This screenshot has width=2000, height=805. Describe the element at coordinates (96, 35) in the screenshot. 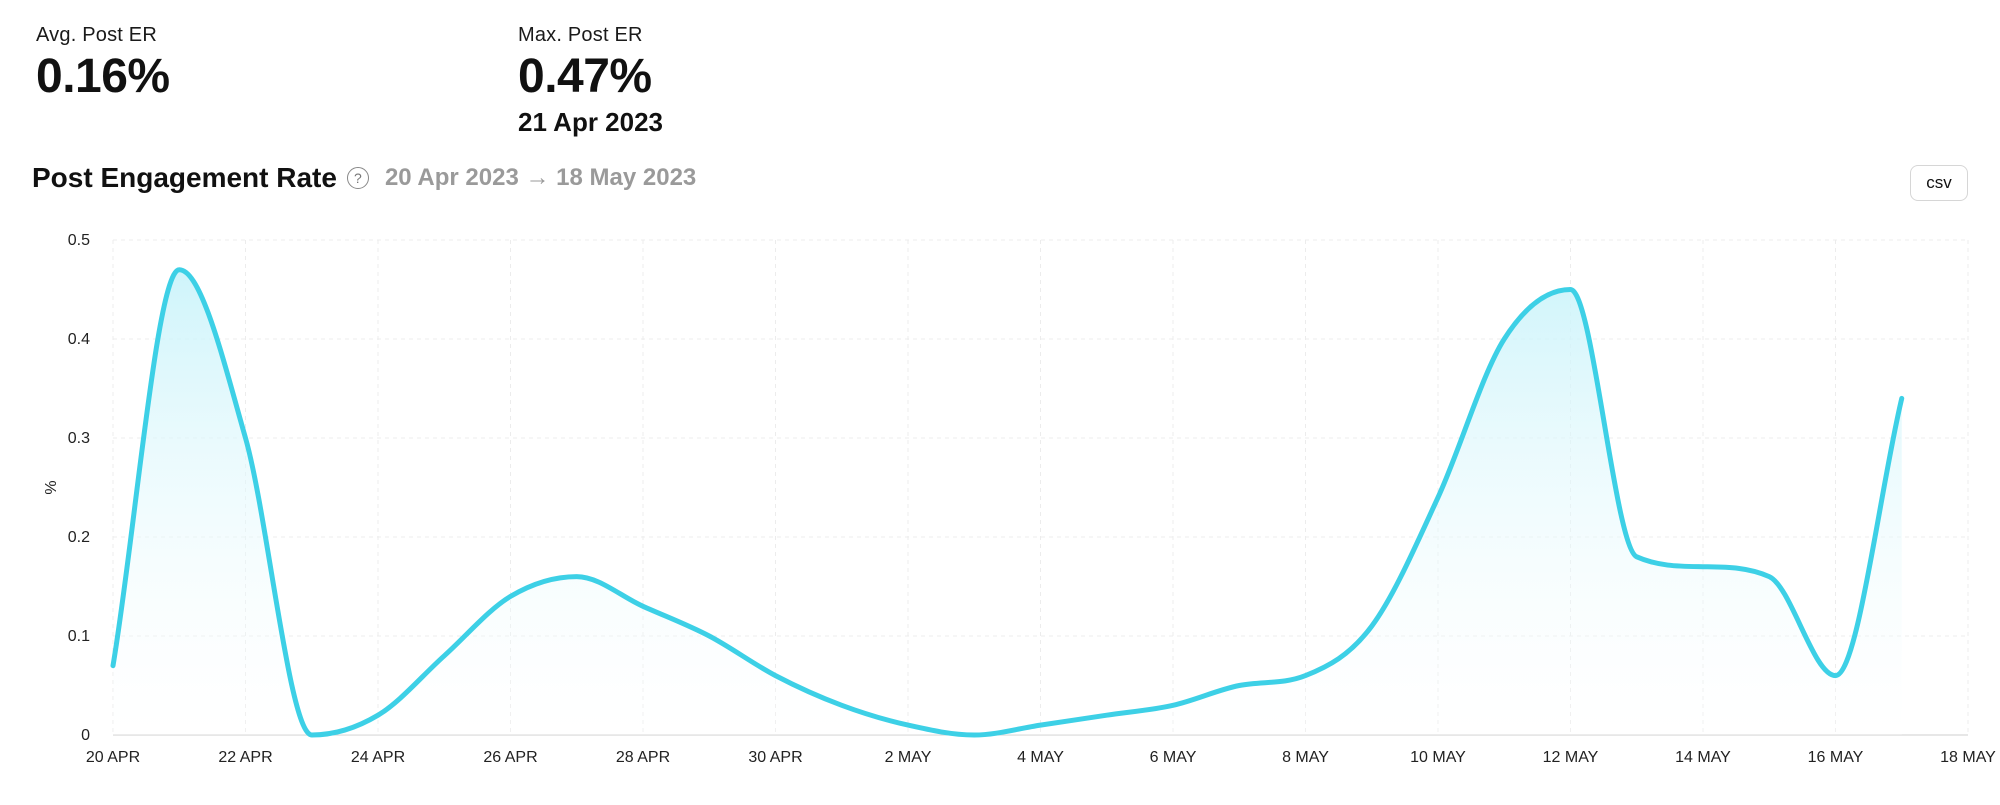

I see `avg-post-er-label: Avg. Post ER` at that location.